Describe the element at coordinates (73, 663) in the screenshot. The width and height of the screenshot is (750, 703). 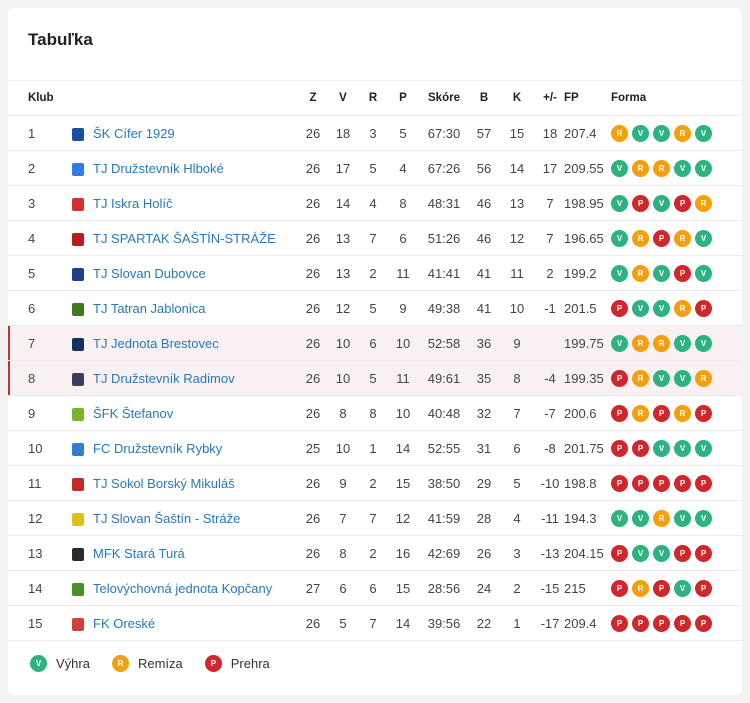
I see `legend-label: Výhra` at that location.